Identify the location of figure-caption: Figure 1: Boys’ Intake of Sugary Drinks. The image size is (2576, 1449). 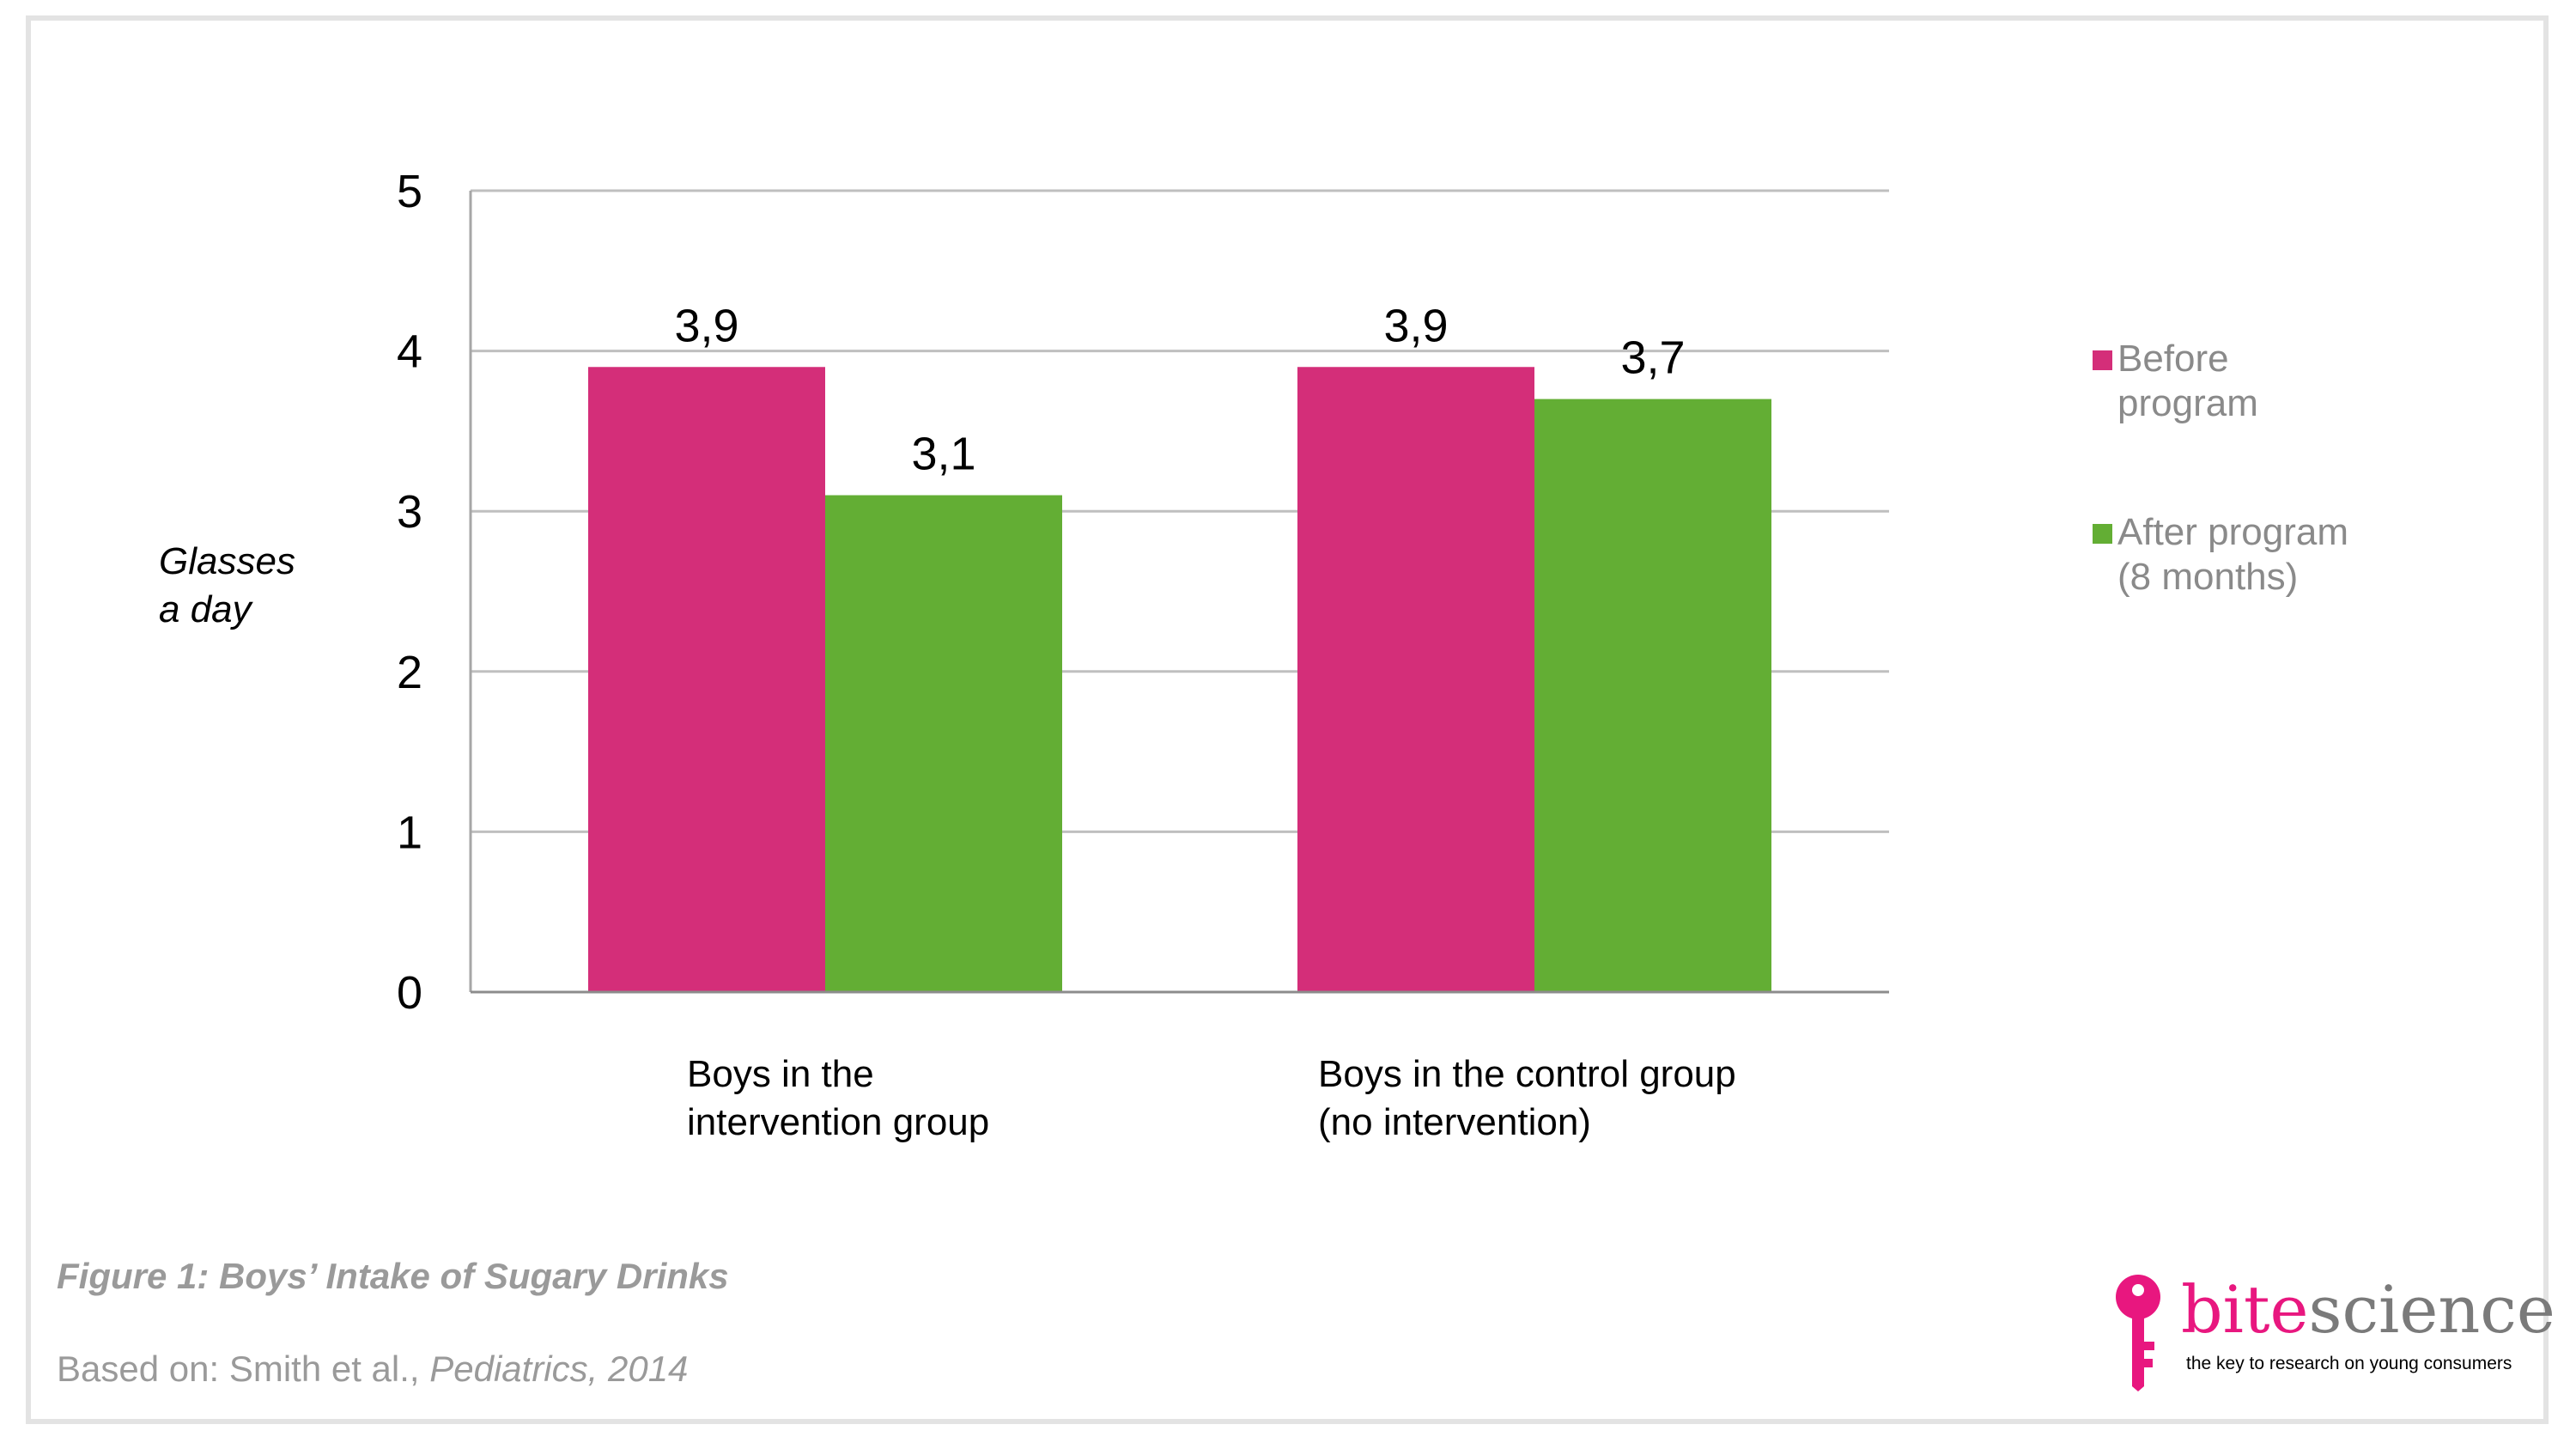
(393, 1276).